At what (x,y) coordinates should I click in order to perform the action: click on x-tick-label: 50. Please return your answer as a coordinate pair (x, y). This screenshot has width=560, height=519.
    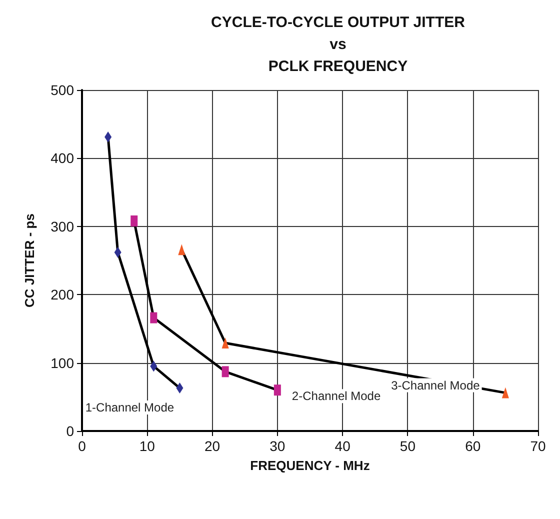
    Looking at the image, I should click on (408, 446).